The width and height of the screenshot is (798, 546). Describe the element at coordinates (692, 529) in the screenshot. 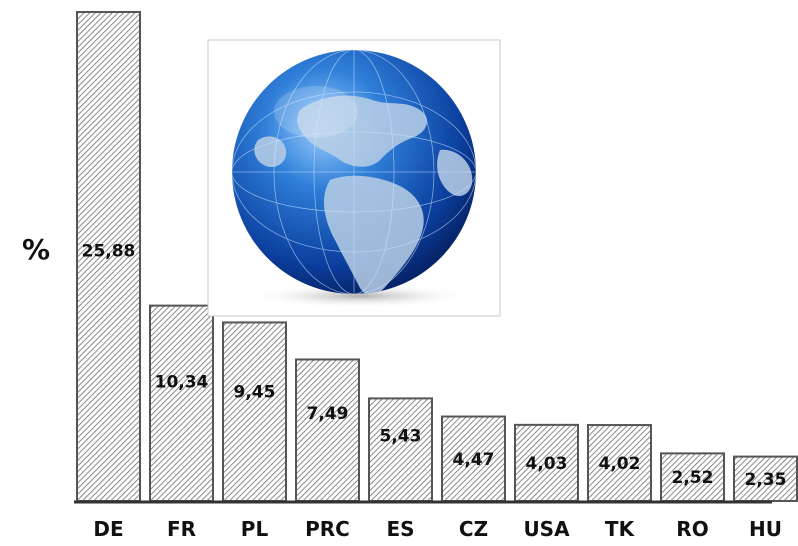

I see `category-label-ro: RO` at that location.